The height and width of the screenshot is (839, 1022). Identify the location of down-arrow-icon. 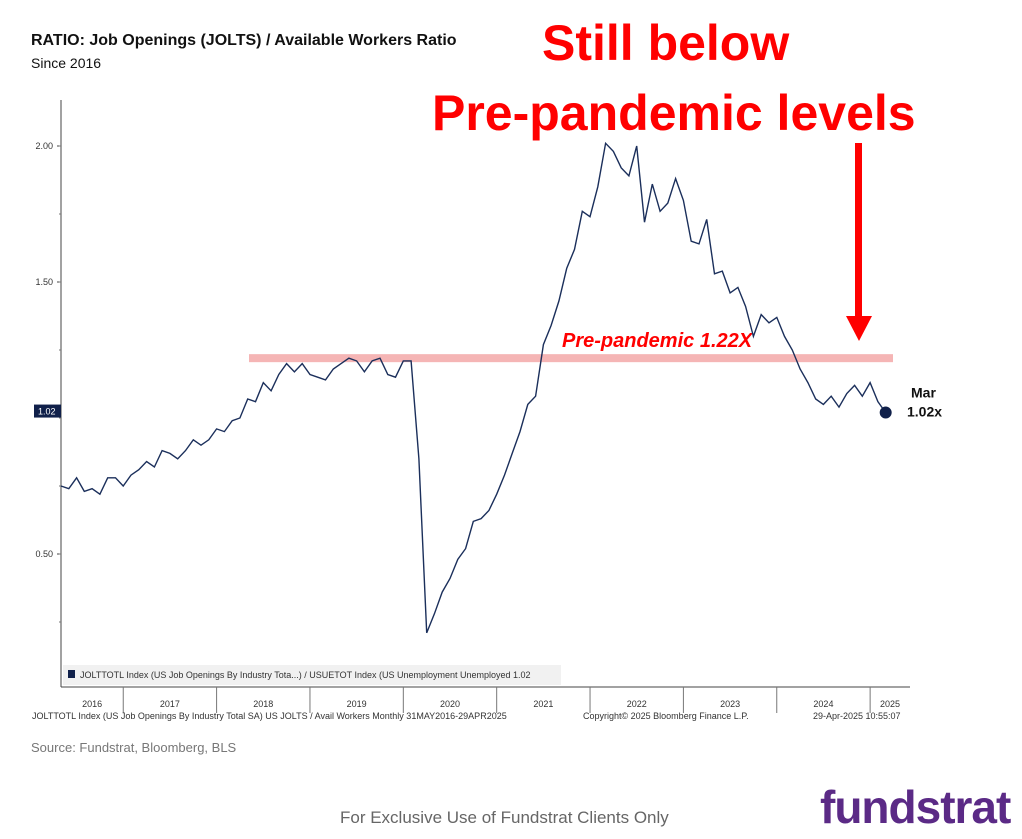
(859, 242).